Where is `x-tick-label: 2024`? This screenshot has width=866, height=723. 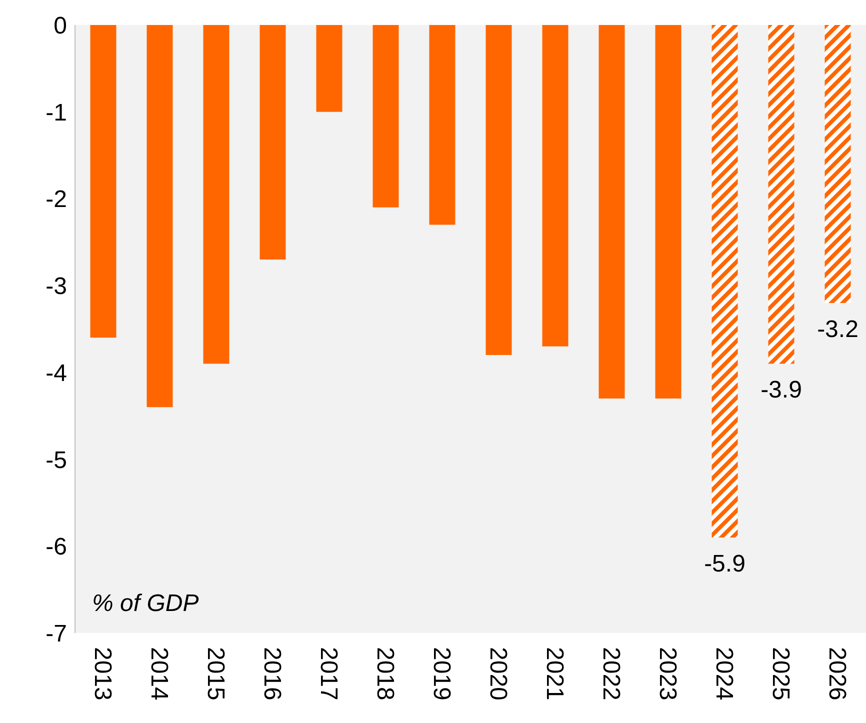
x-tick-label: 2024 is located at coordinates (724, 673).